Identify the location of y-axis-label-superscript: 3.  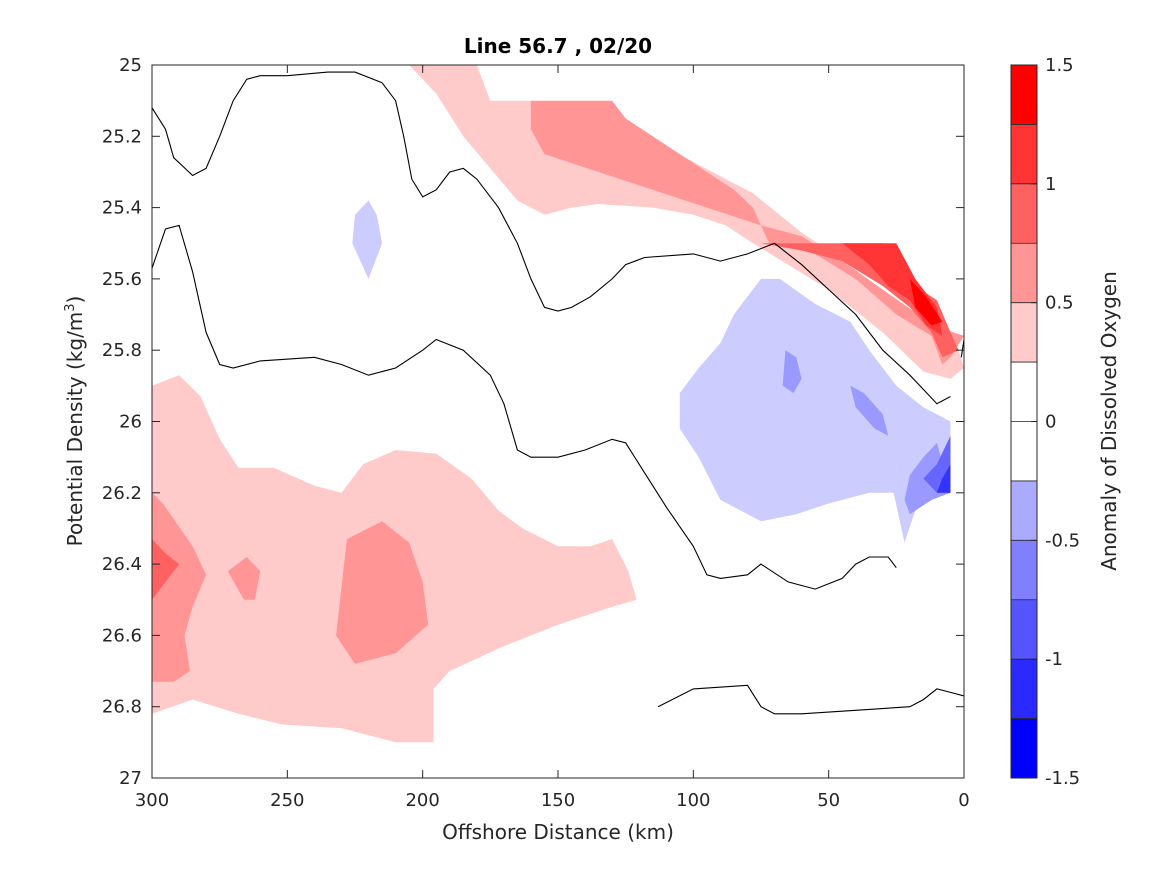
(70, 307).